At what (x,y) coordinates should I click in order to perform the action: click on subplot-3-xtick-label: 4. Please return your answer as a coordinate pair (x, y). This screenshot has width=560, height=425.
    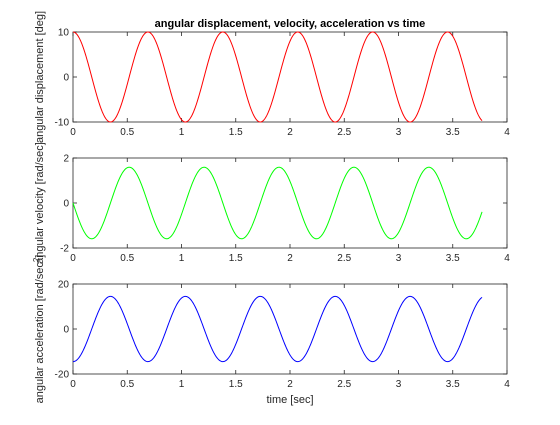
    Looking at the image, I should click on (507, 384).